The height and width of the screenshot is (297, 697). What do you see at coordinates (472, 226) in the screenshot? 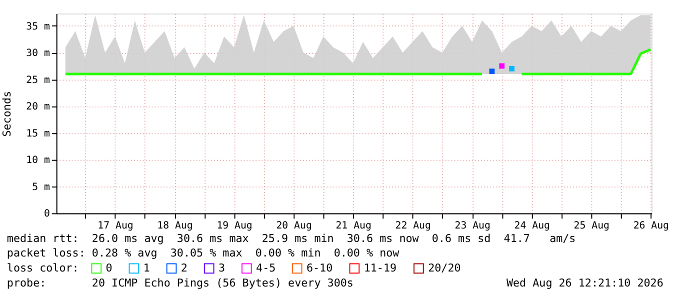
I see `x-tick-label: 23 Aug` at bounding box center [472, 226].